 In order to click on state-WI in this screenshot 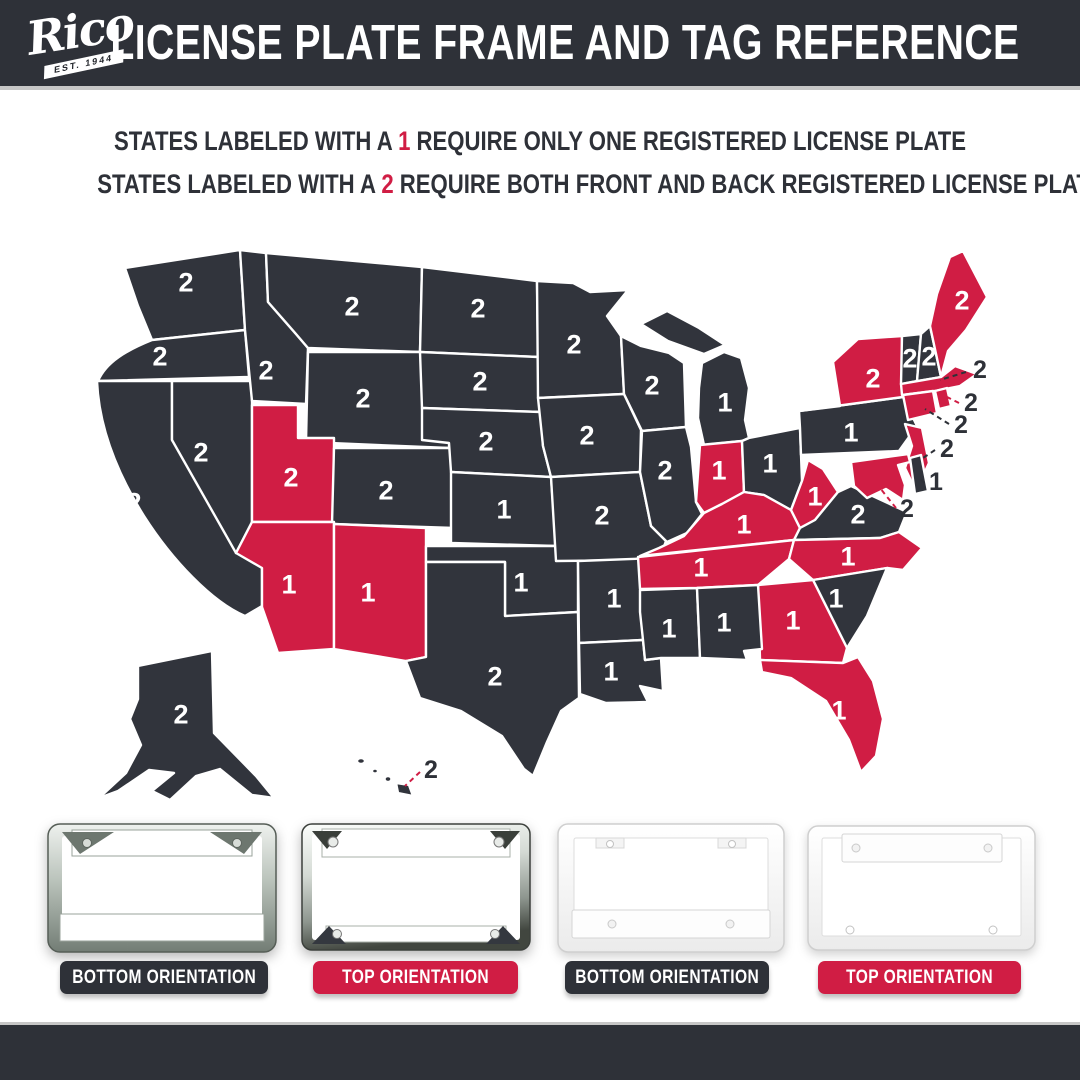, I will do `click(653, 383)`.